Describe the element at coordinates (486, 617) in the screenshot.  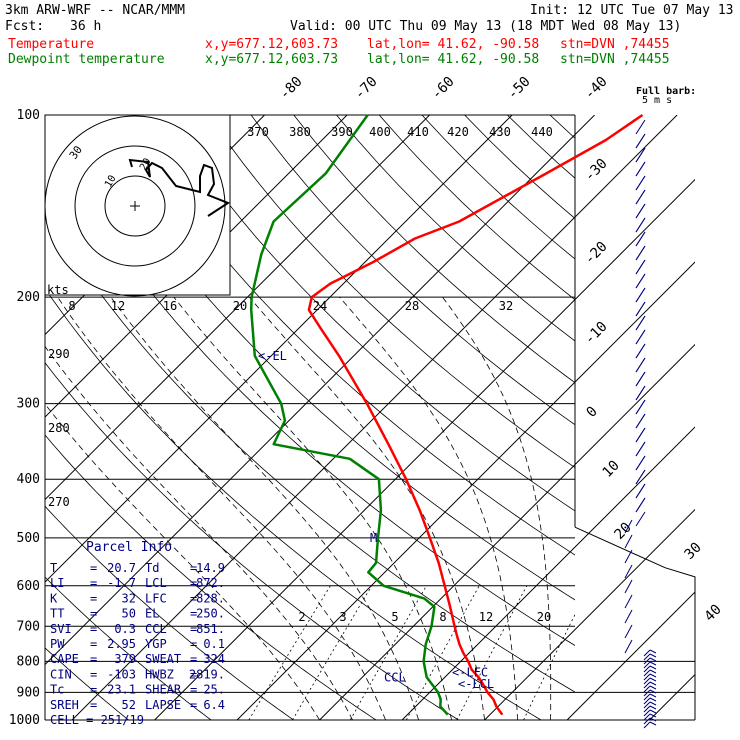
I see `mixing-ratio-label: 12` at that location.